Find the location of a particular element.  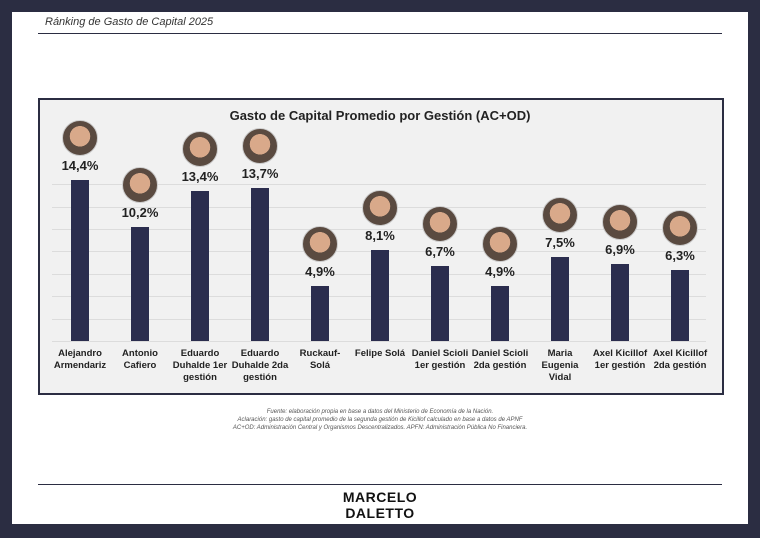

x-tick-label: Maria Eugenia Vidal is located at coordinates (560, 365).